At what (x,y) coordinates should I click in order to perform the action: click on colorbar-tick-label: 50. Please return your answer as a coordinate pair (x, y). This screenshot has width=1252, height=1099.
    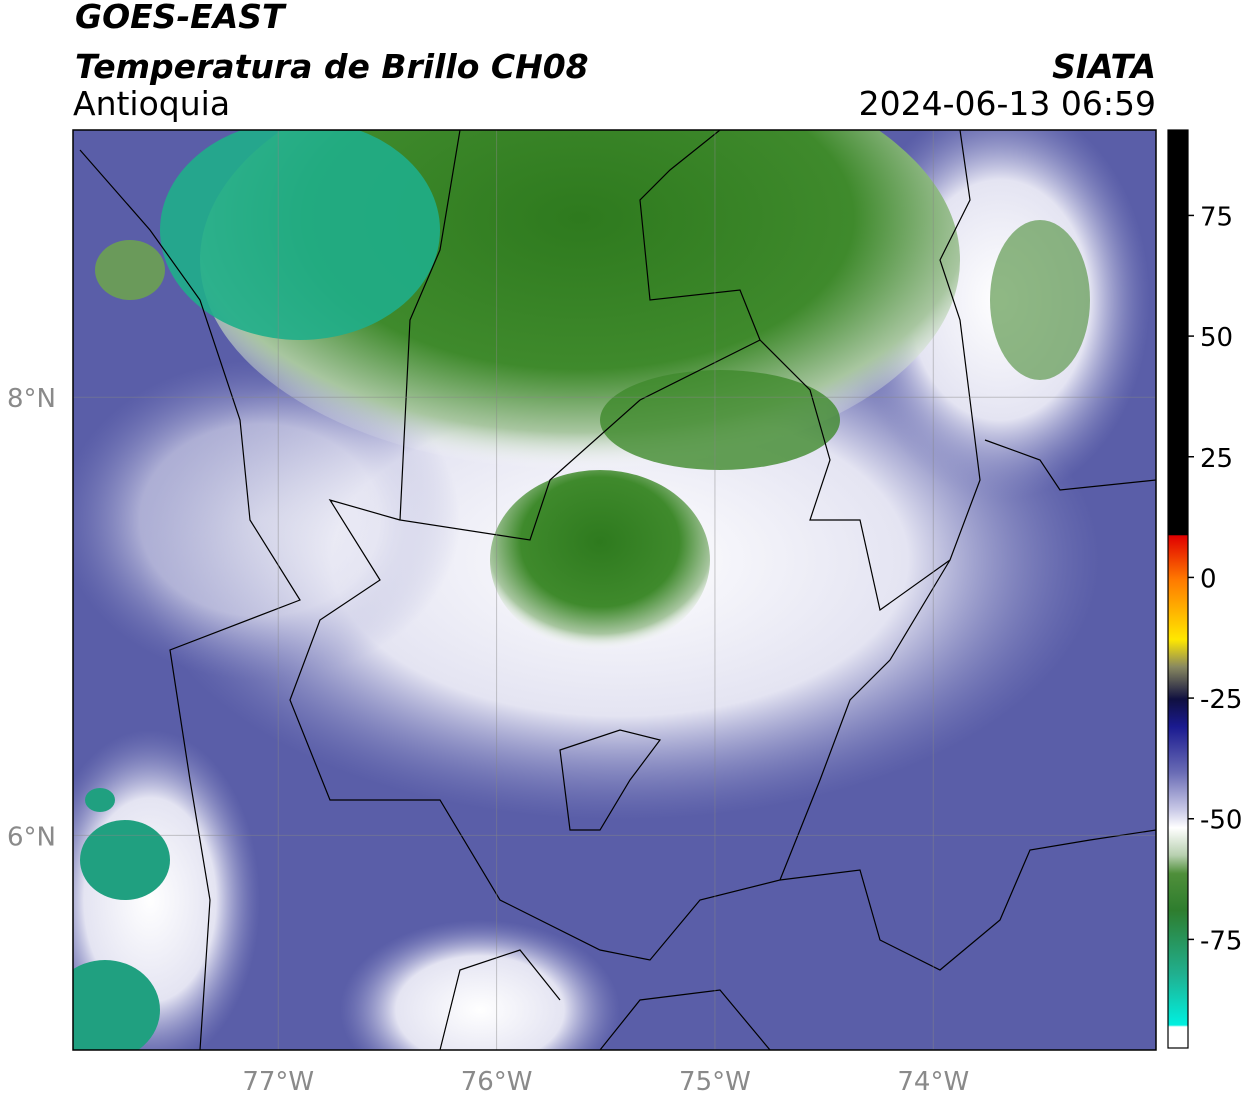
    Looking at the image, I should click on (1216, 338).